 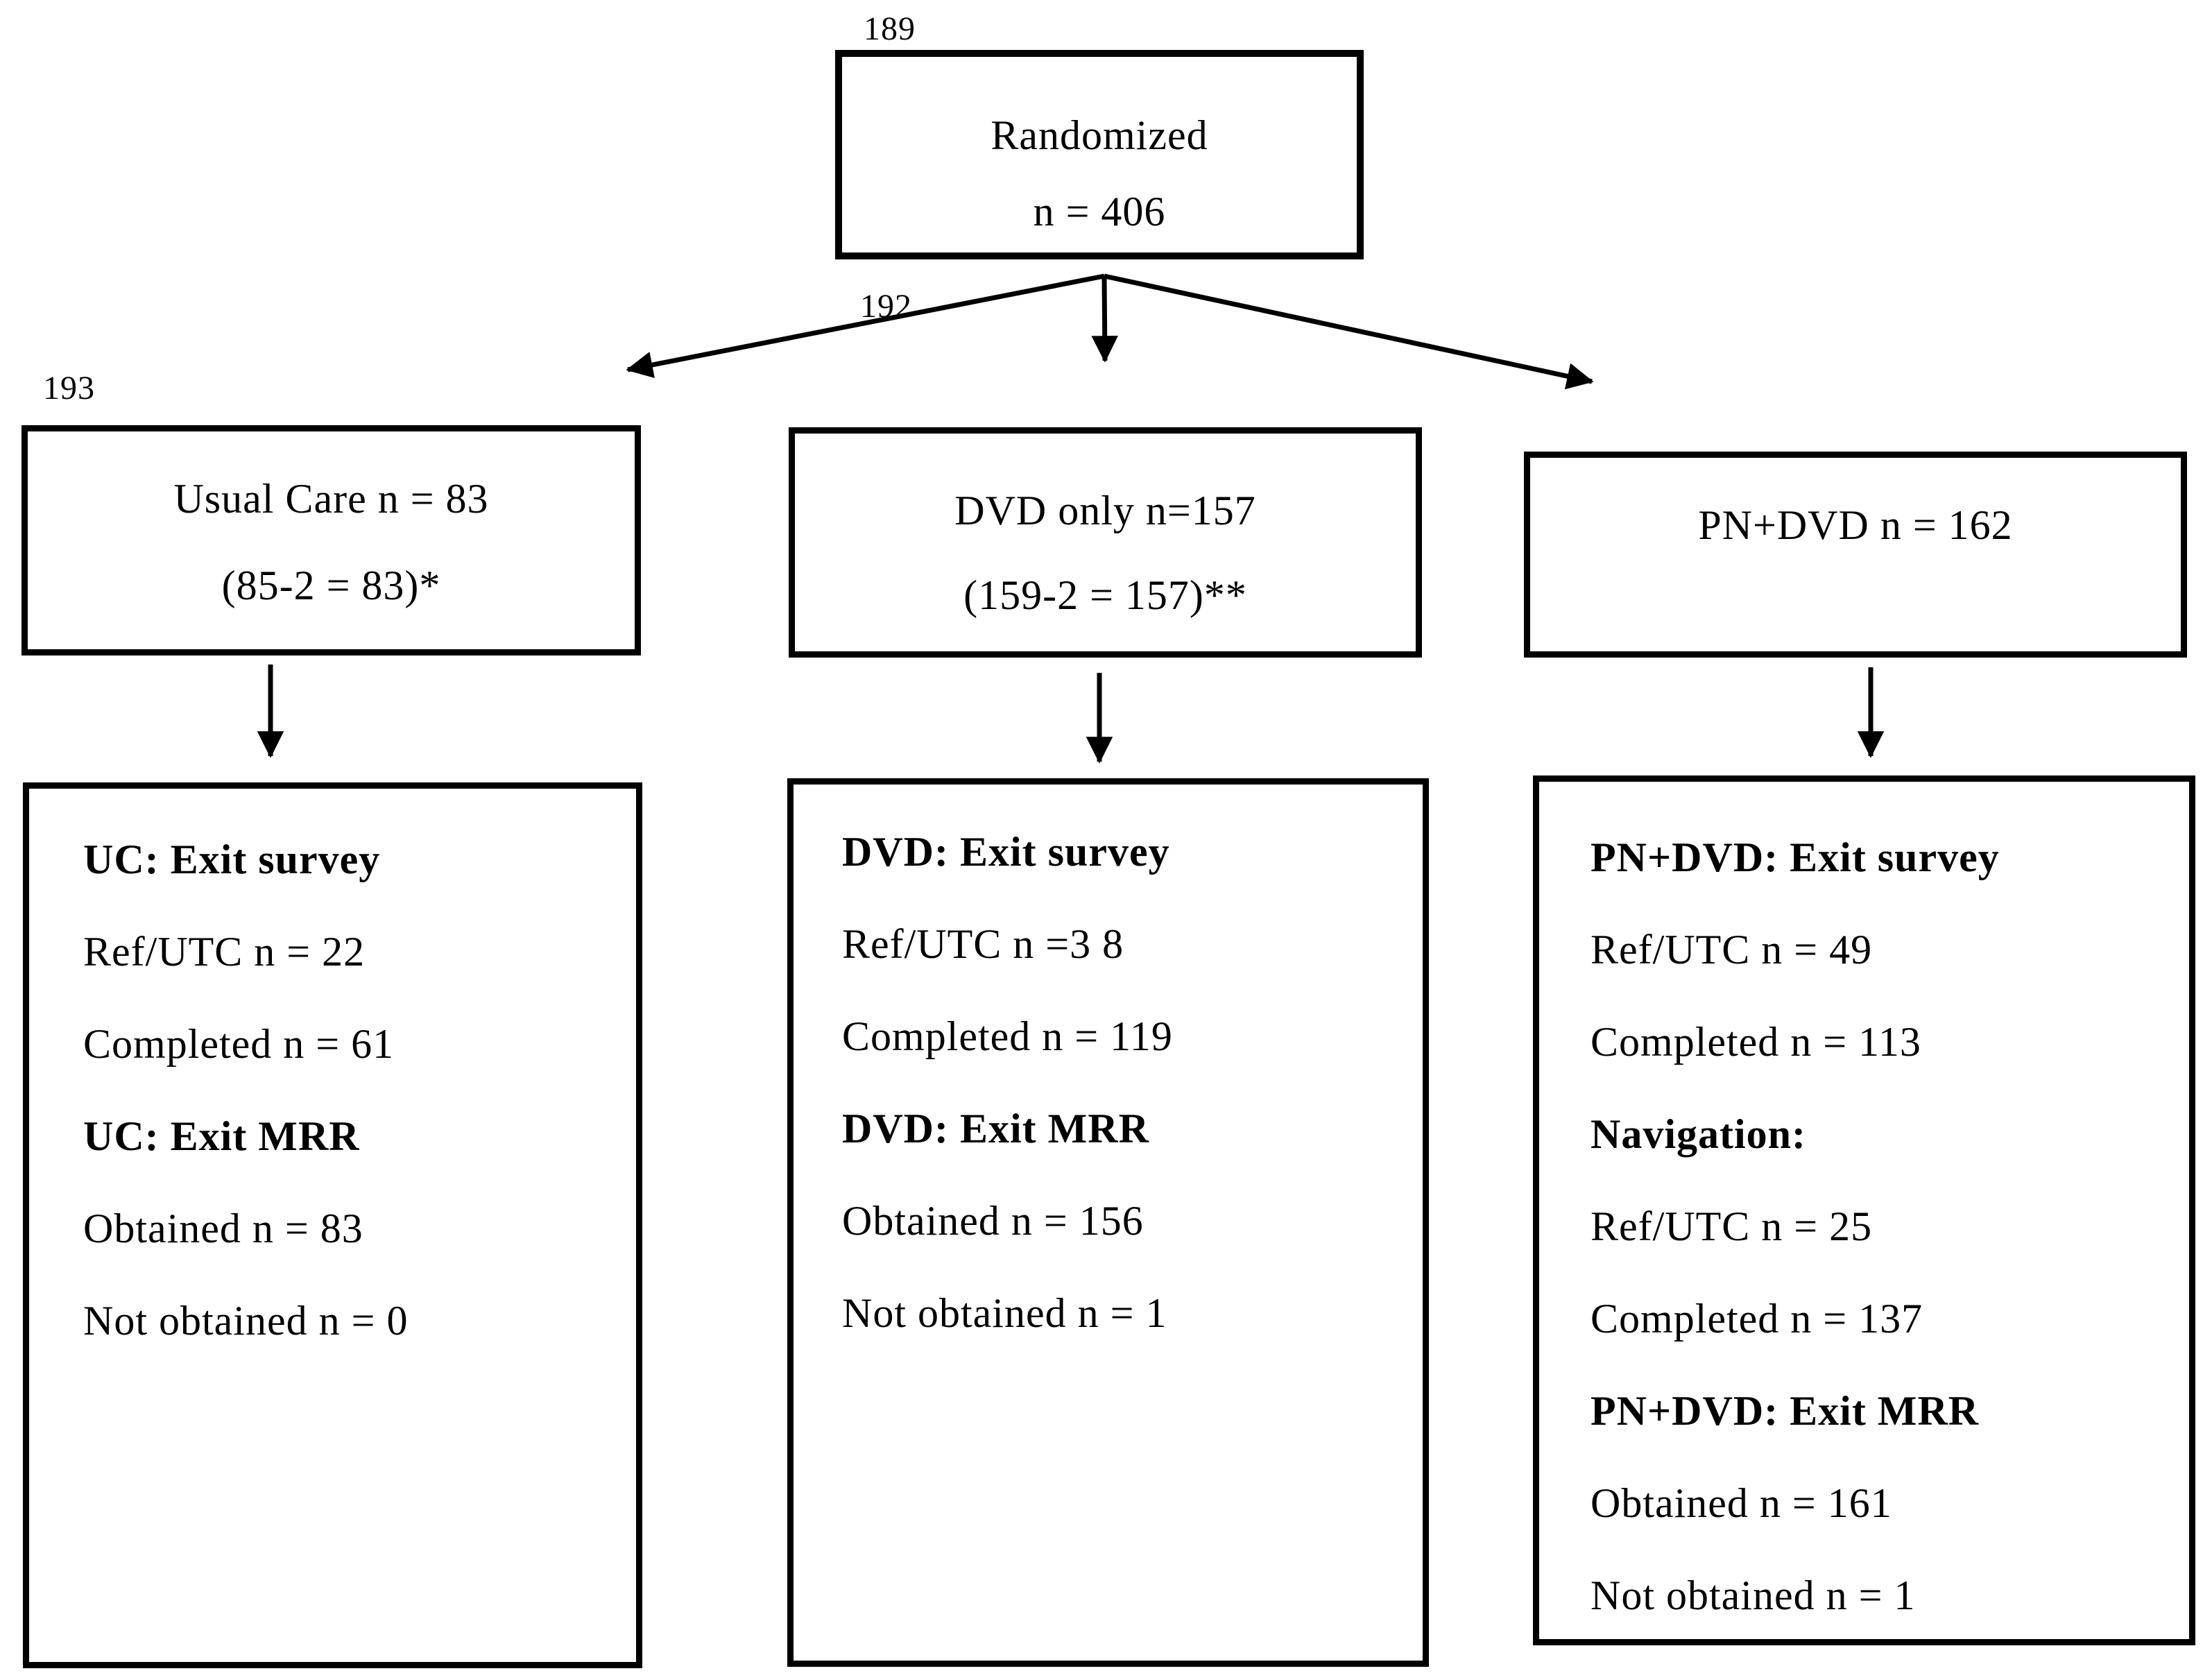 What do you see at coordinates (246, 1321) in the screenshot?
I see `uc-not-obtained: Not obtained n = 0` at bounding box center [246, 1321].